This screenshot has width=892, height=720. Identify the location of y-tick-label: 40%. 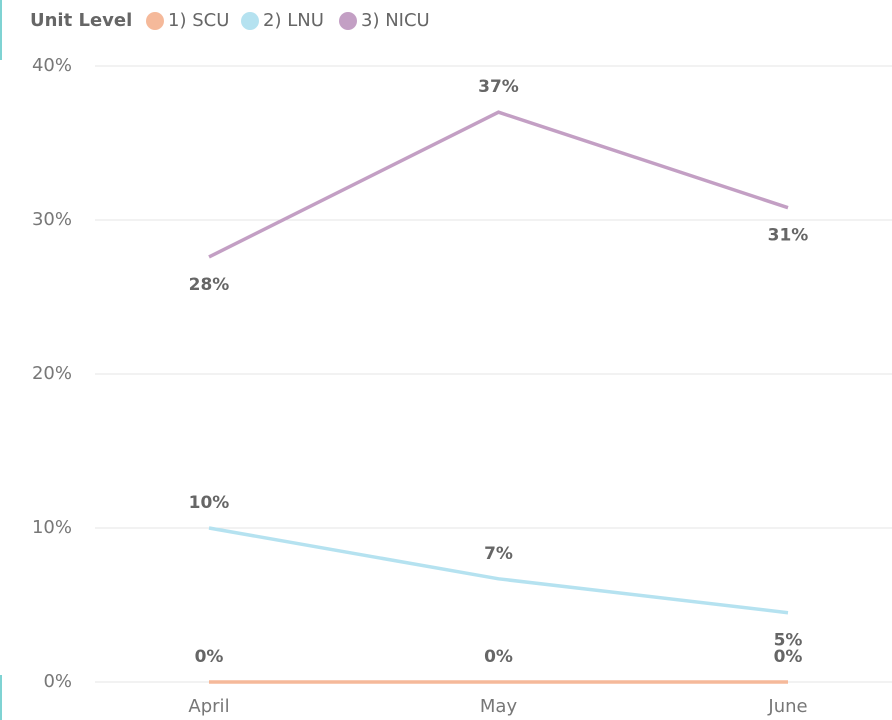
(52, 65).